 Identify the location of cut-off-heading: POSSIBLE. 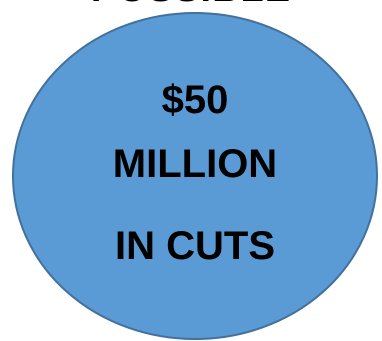
(191, 5).